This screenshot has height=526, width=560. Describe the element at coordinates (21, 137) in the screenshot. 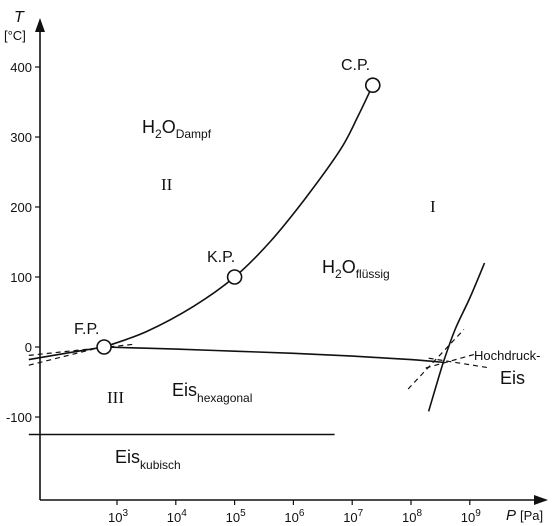

I see `y-tick-label: 300` at that location.